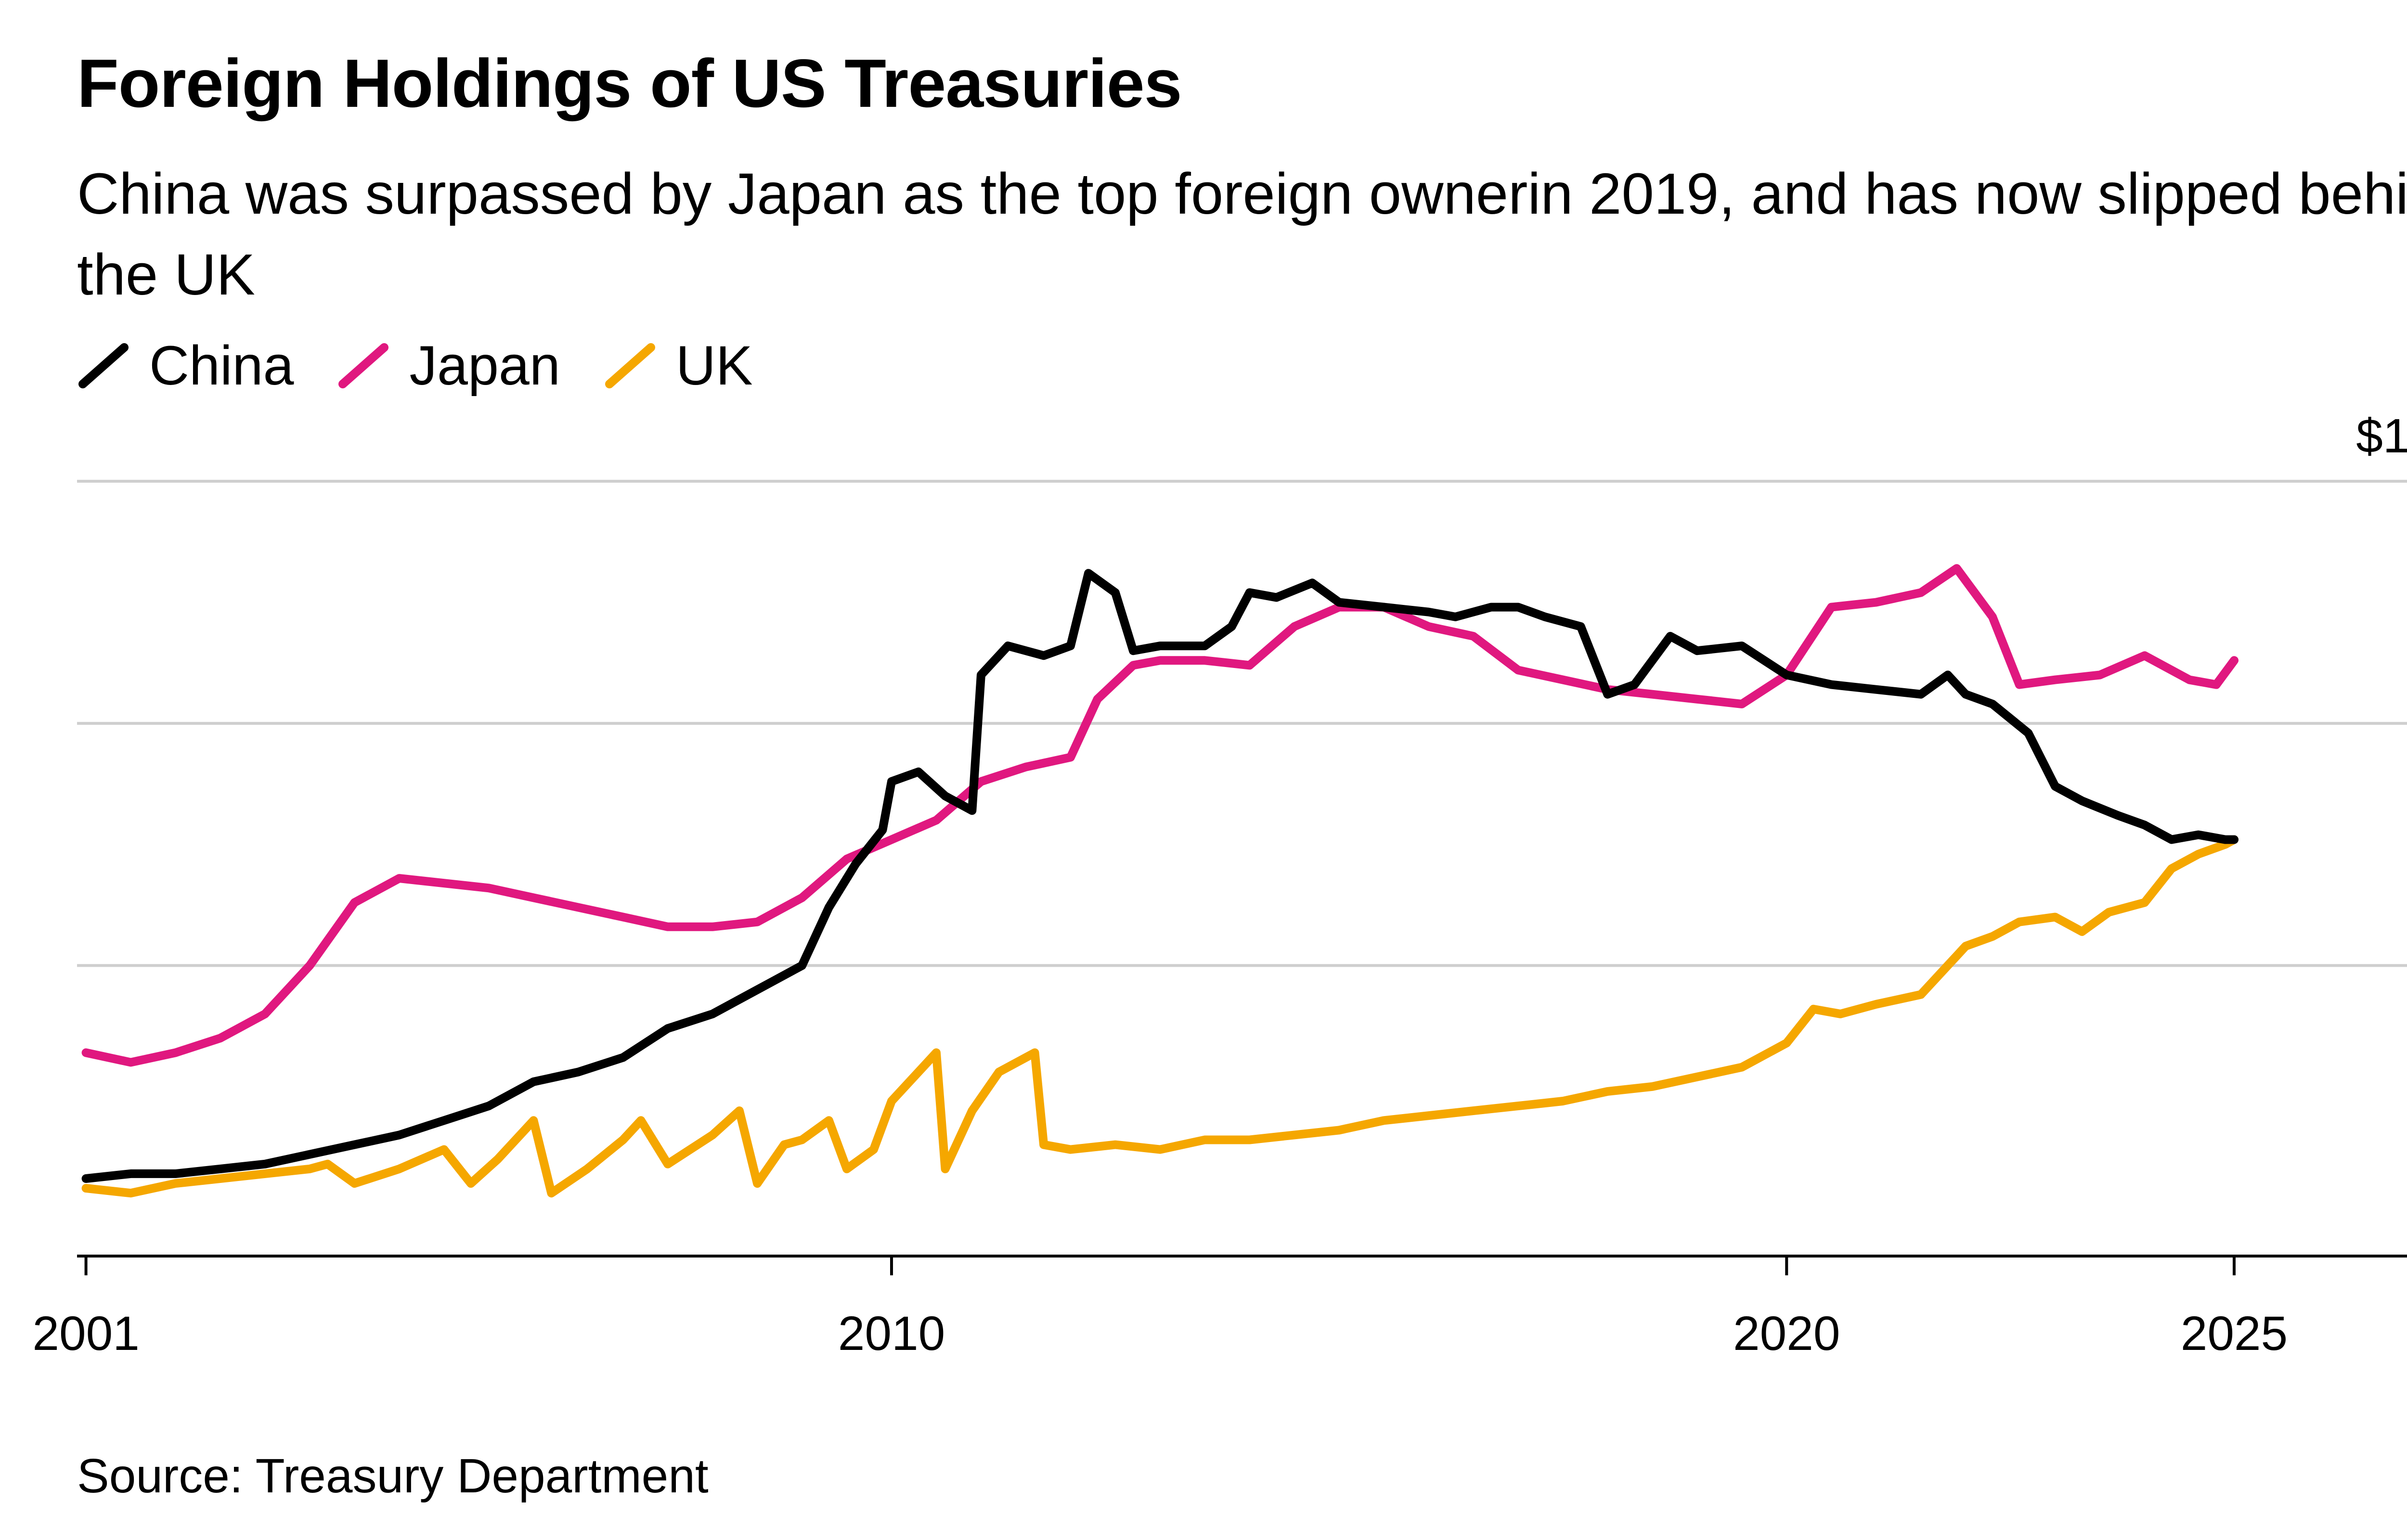 Image resolution: width=2407 pixels, height=1540 pixels. I want to click on x-tick-label-0: 2001, so click(85, 1333).